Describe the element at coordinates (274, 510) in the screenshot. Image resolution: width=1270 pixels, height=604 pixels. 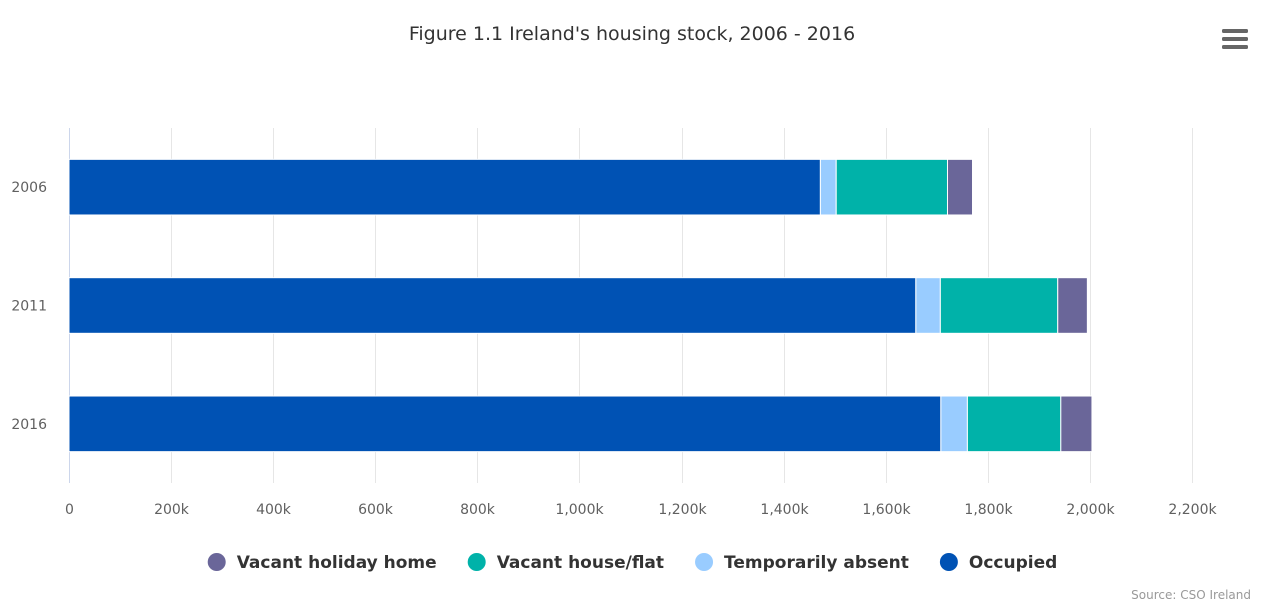
I see `value-tick-label: 400k` at that location.